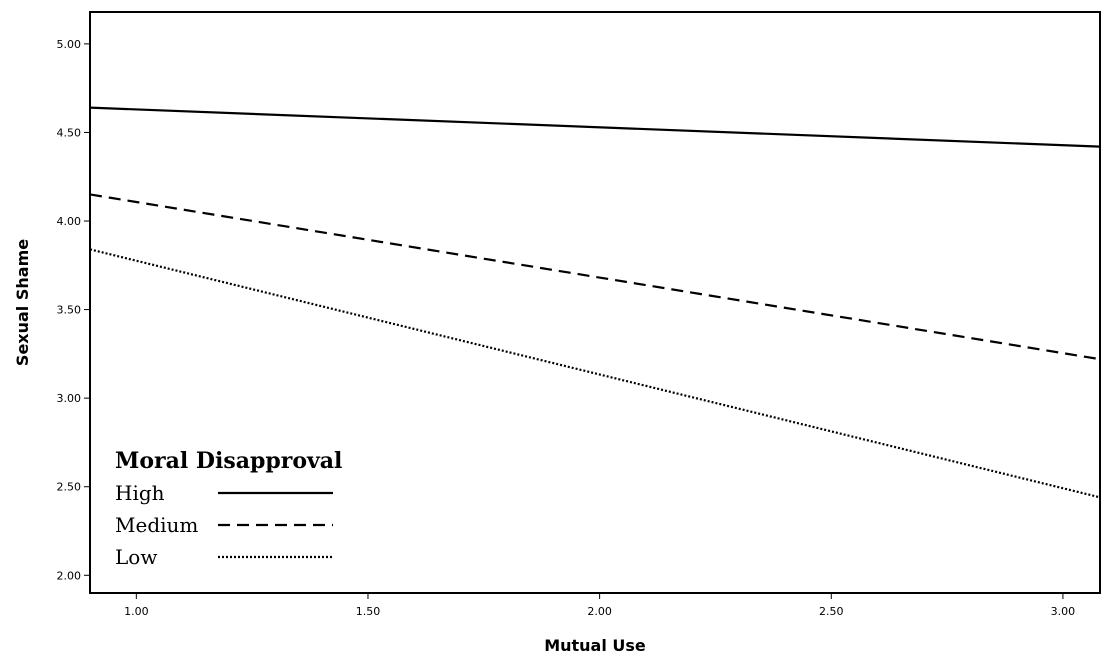 Image resolution: width=1101 pixels, height=658 pixels. What do you see at coordinates (831, 611) in the screenshot?
I see `x-tick-label: 2.50` at bounding box center [831, 611].